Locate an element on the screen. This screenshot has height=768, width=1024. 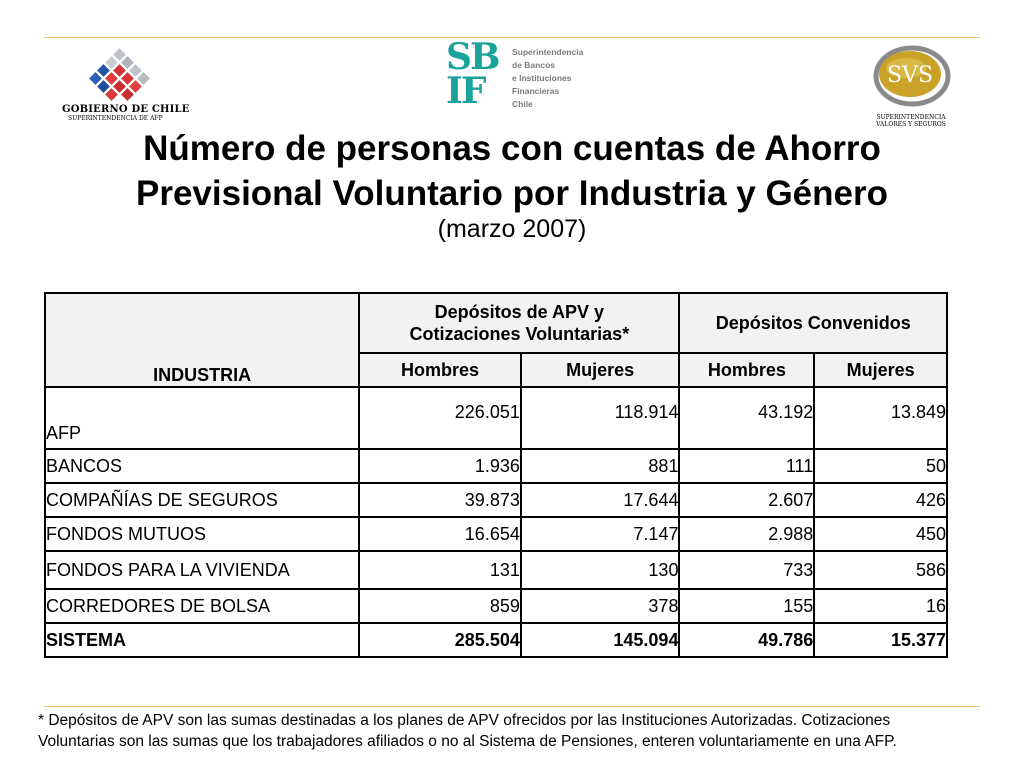
cell-value: 2.988 is located at coordinates (747, 534).